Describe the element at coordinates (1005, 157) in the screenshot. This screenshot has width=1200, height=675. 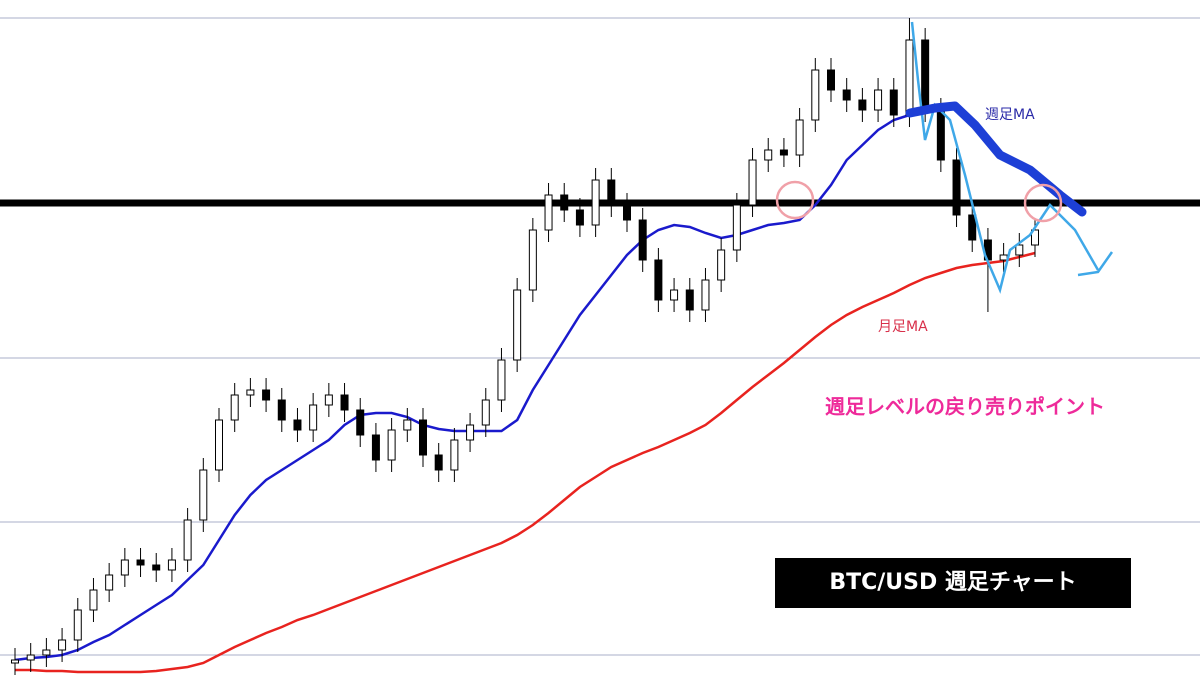
I see `trend-sketch` at that location.